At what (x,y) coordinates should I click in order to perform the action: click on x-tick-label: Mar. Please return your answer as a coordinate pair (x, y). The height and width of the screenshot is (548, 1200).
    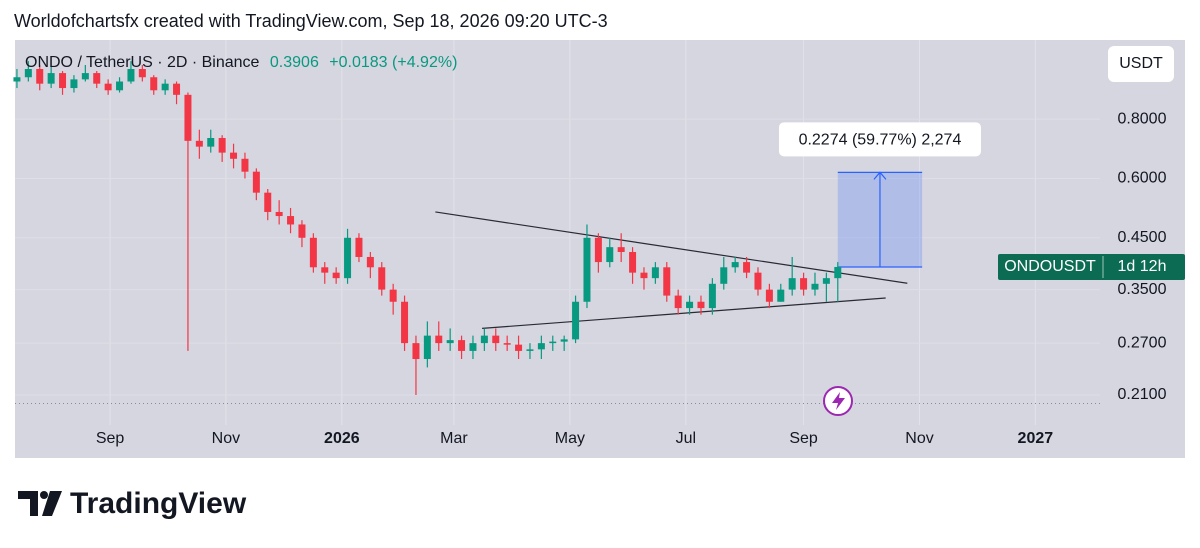
    Looking at the image, I should click on (454, 438).